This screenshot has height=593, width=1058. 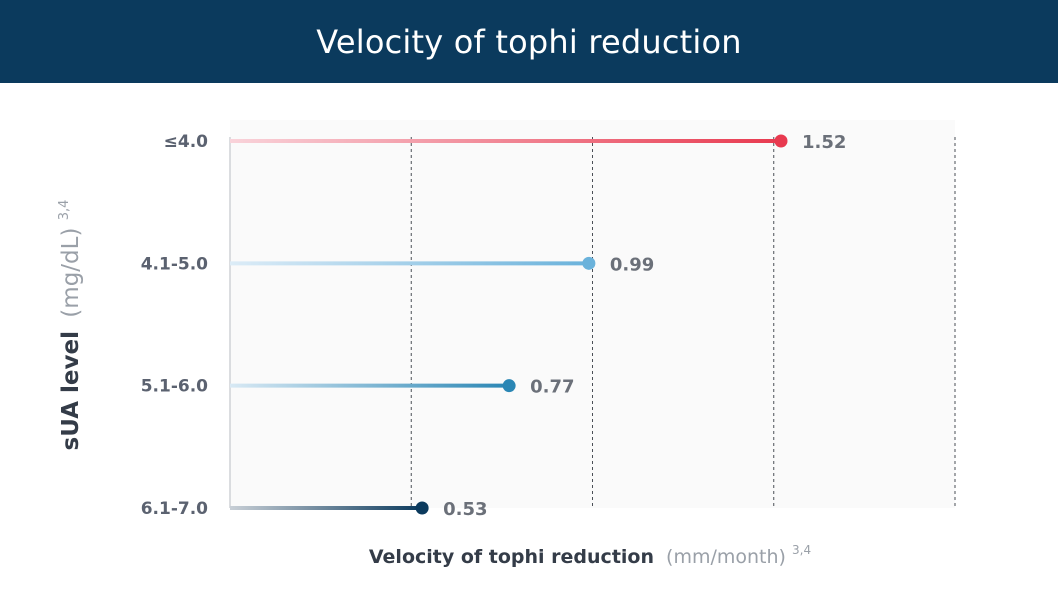 I want to click on category-label: 6.1-7.0, so click(x=174, y=509).